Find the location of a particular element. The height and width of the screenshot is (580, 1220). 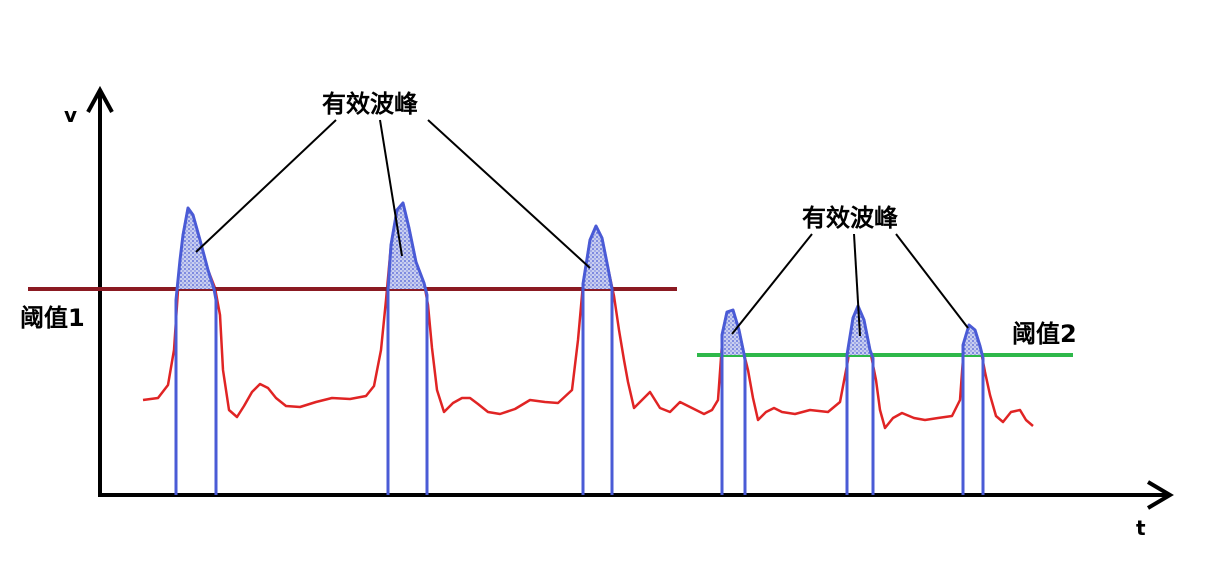

peak-6-outline is located at coordinates (973, 409).